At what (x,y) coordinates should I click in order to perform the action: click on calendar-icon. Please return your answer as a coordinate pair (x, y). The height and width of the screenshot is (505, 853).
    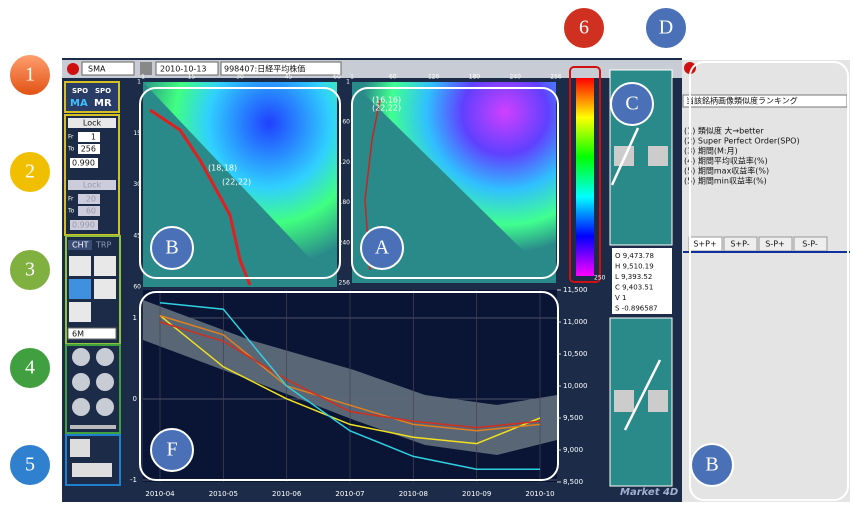
    Looking at the image, I should click on (146, 68).